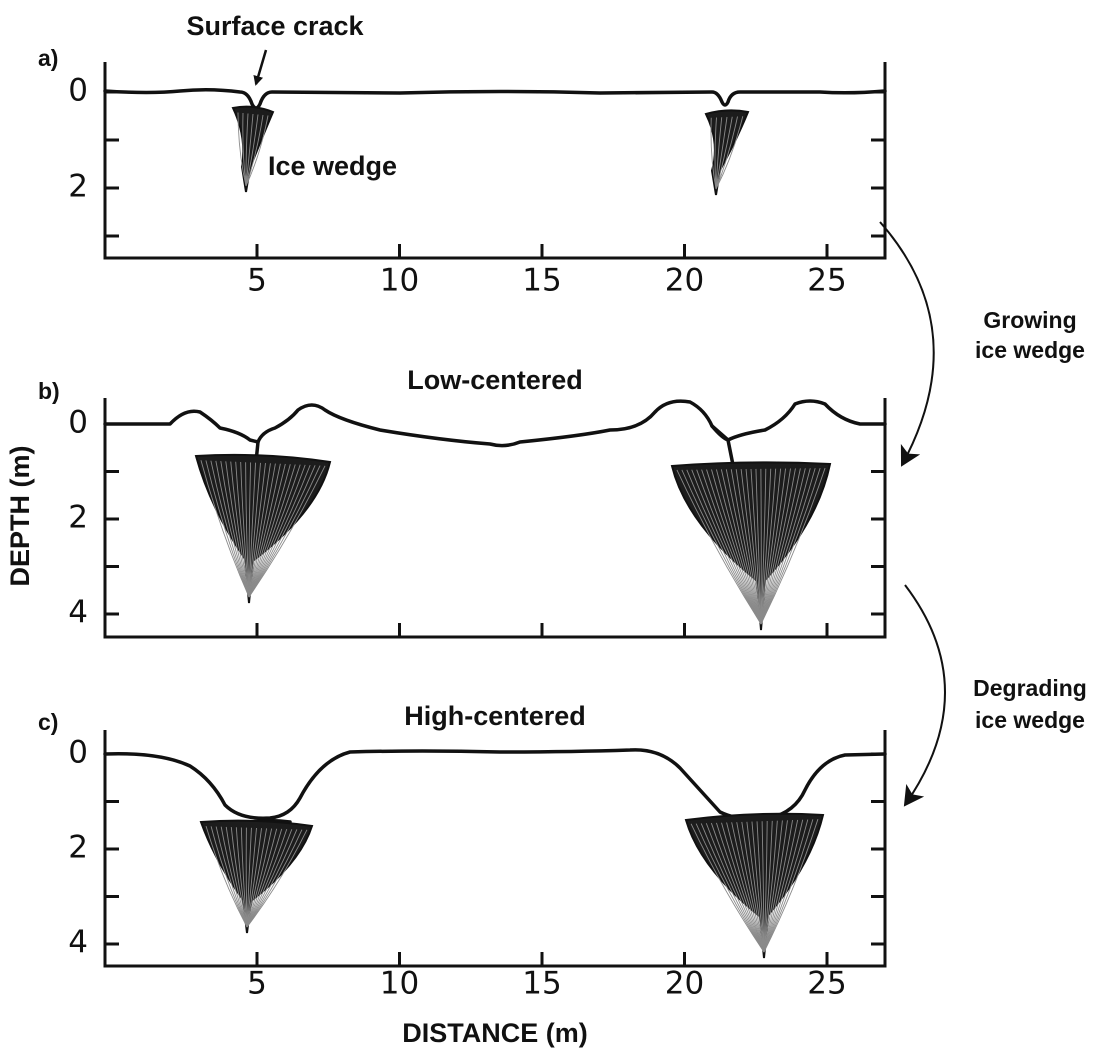 Image resolution: width=1104 pixels, height=1056 pixels. Describe the element at coordinates (495, 1033) in the screenshot. I see `x-axis-label: DISTANCE (m)` at that location.